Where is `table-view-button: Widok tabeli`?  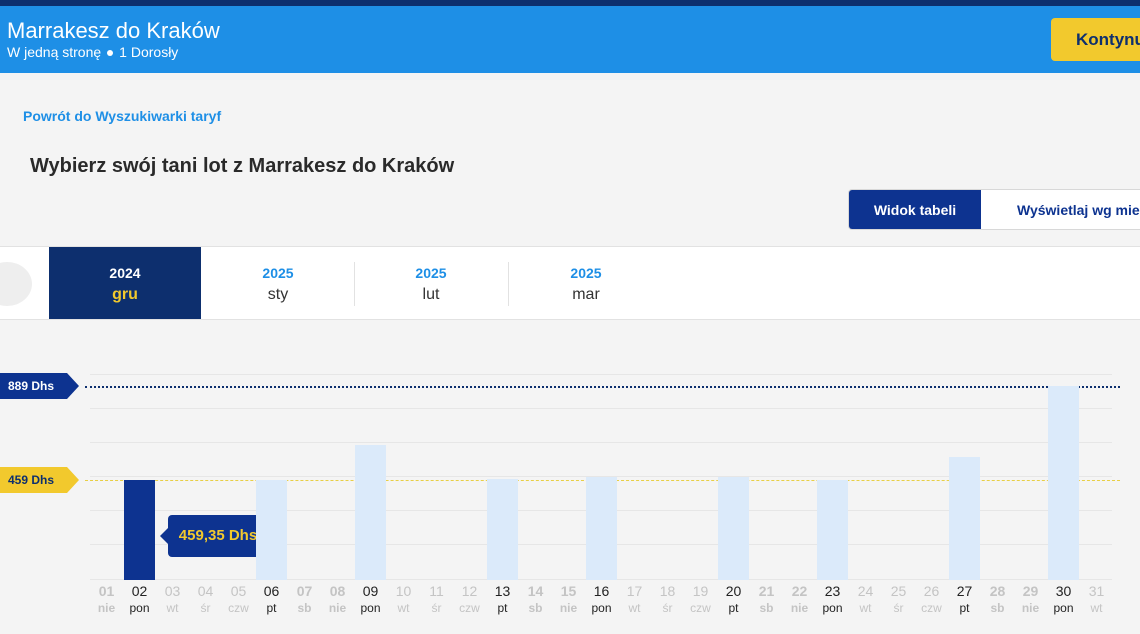 table-view-button: Widok tabeli is located at coordinates (915, 209).